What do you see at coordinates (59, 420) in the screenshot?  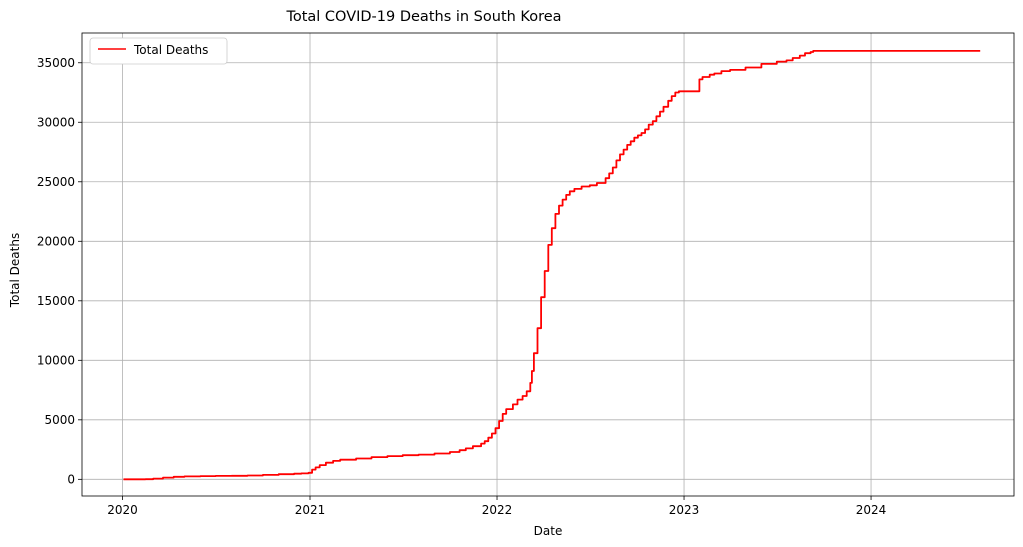 I see `y-tick-label: 5000` at bounding box center [59, 420].